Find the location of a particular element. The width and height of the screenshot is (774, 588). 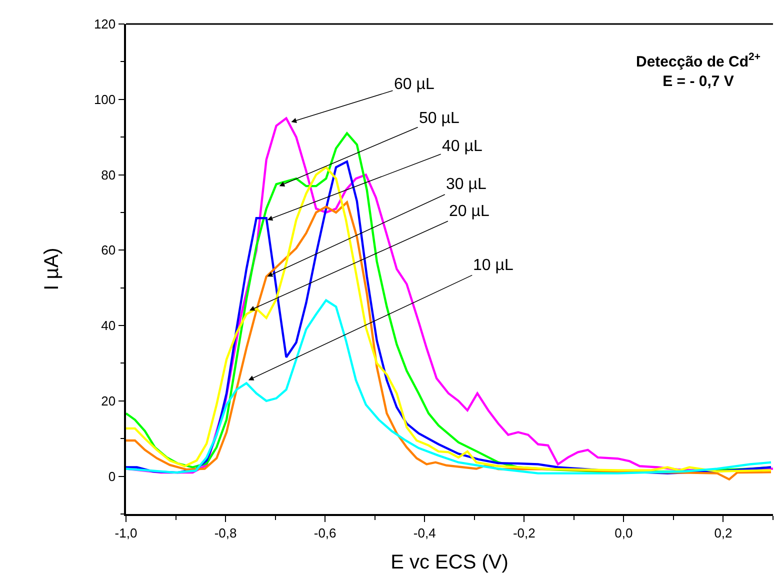

x-tick-label: -0,4 is located at coordinates (424, 532).